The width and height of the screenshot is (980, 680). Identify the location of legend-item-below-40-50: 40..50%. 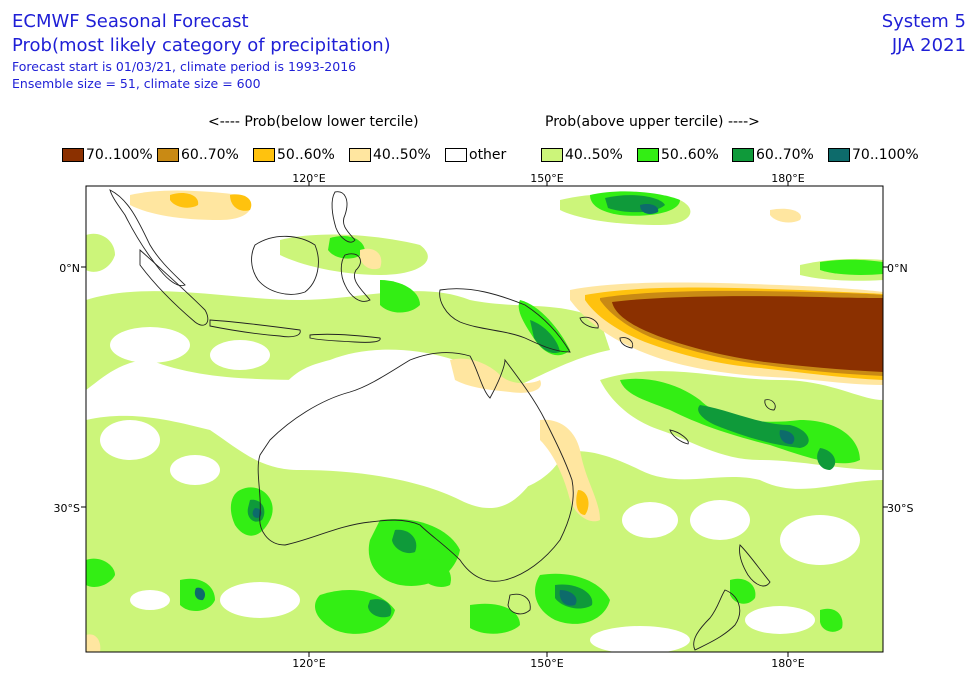
(390, 155).